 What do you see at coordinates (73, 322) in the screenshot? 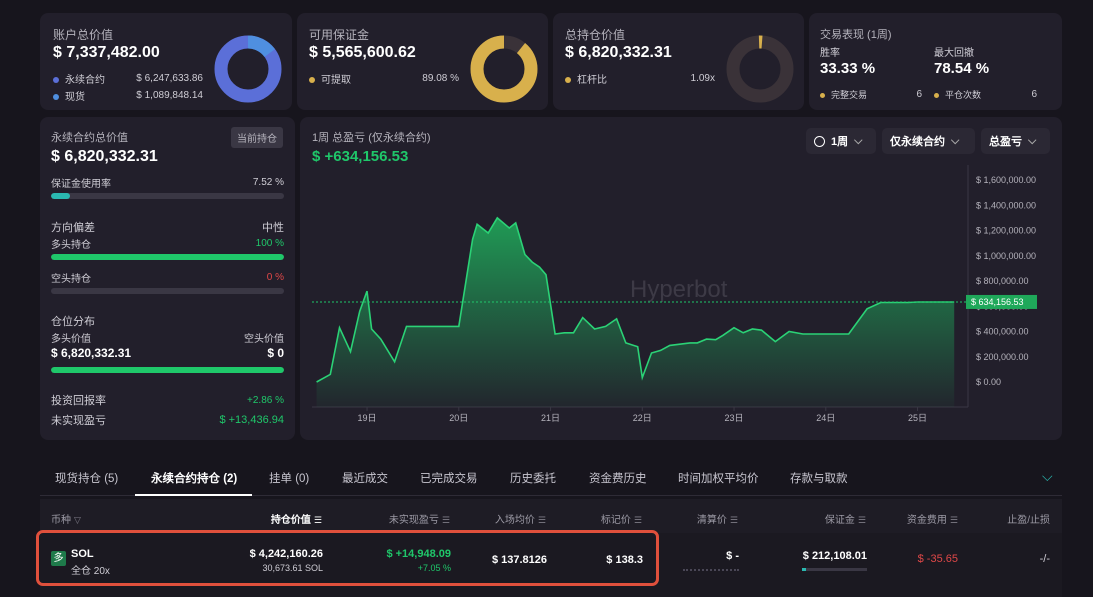
I see `distribution-label: 仓位分布` at bounding box center [73, 322].